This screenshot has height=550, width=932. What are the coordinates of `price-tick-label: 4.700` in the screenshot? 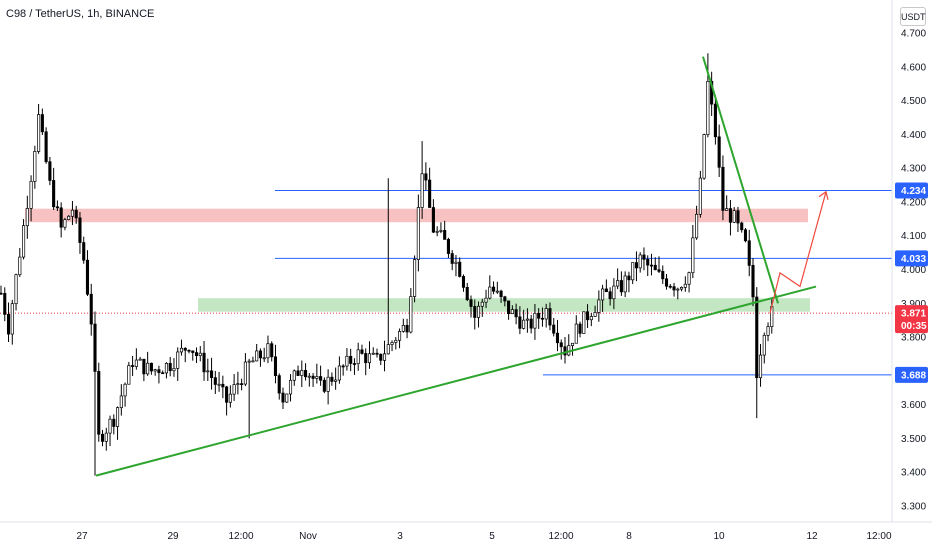 It's located at (913, 34).